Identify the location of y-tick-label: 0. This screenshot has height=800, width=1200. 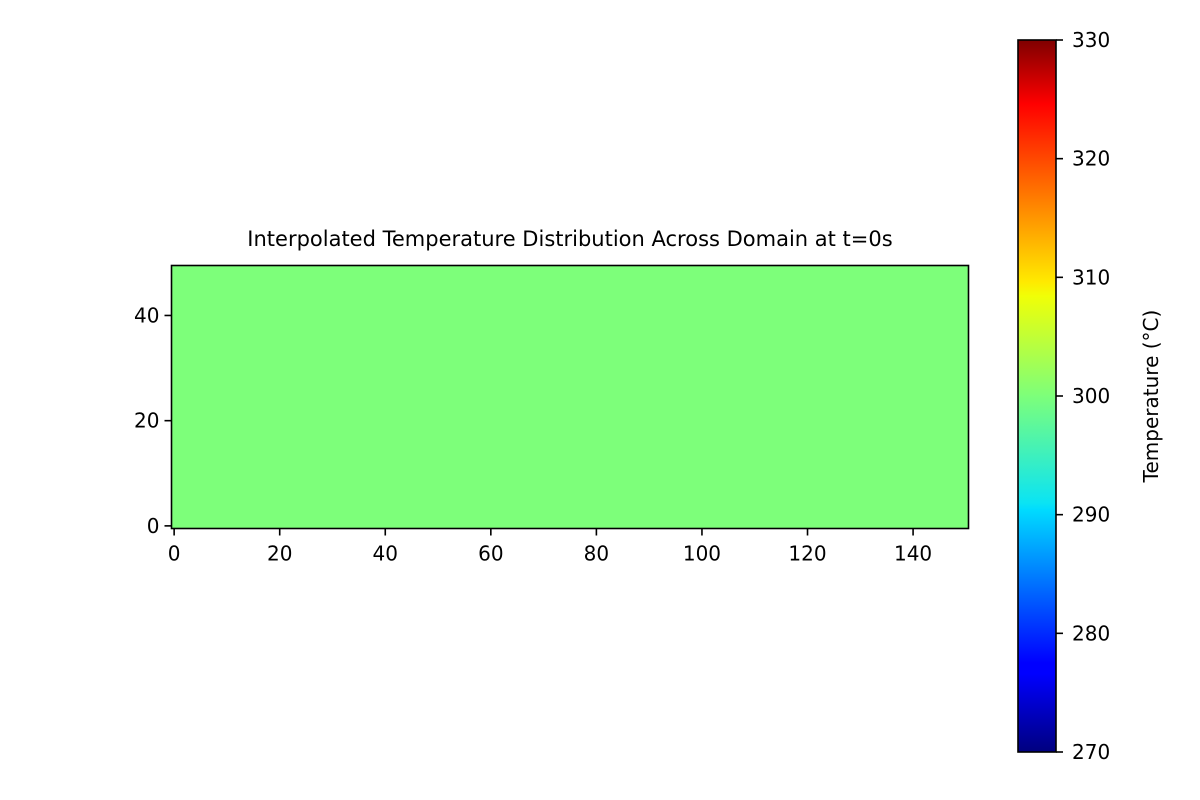
(153, 526).